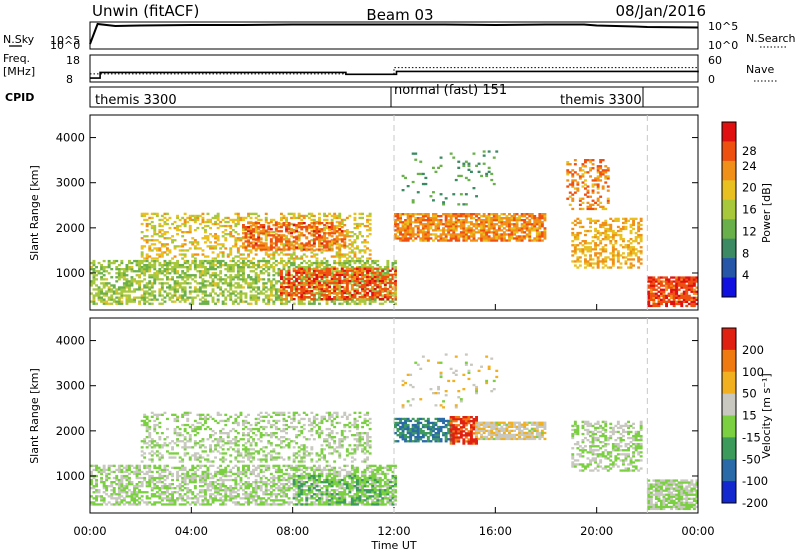 This screenshot has width=800, height=554. I want to click on nsky-ticks-top: 10^5, so click(65, 40).